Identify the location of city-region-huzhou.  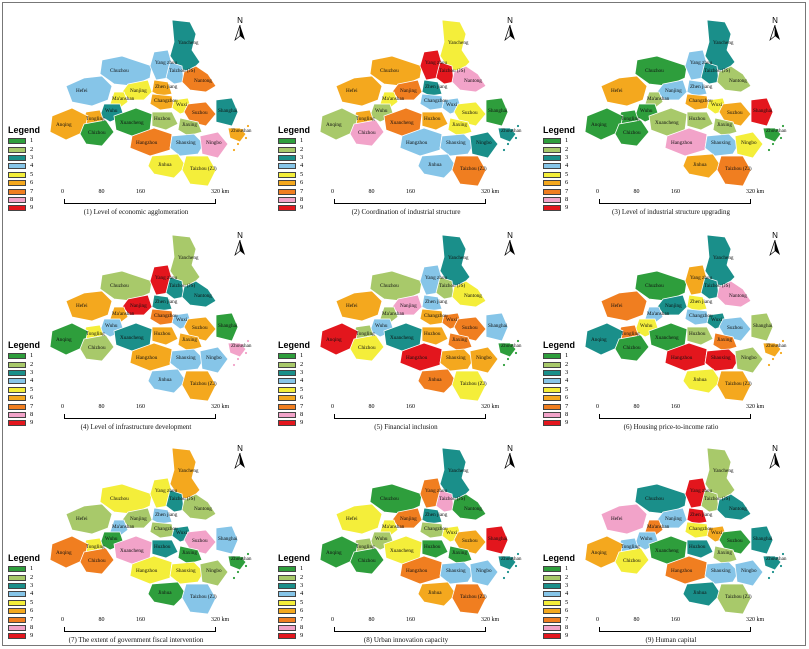
(700, 336).